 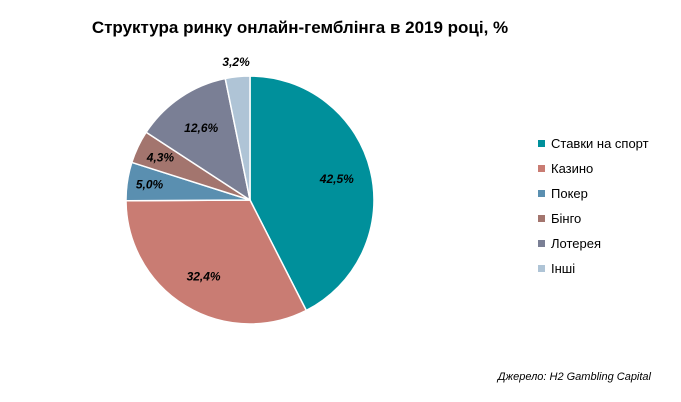 I want to click on legend-label: Бінго, so click(x=566, y=218).